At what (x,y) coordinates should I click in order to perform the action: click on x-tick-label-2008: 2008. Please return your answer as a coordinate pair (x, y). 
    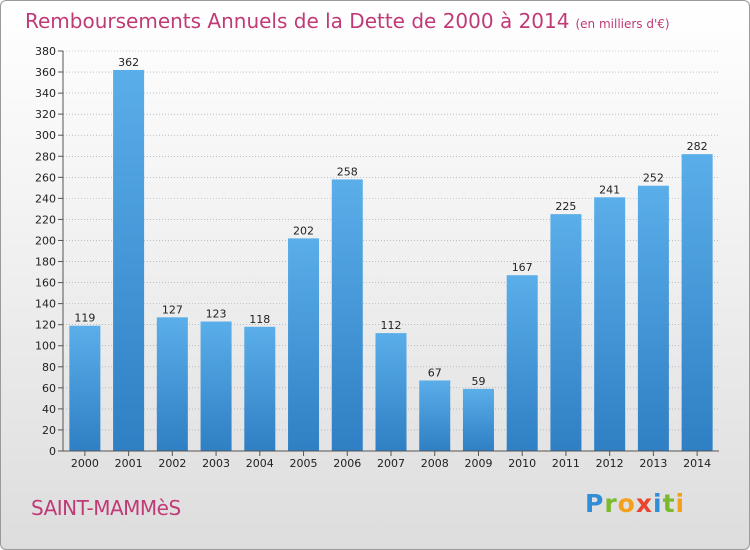
    Looking at the image, I should click on (435, 463).